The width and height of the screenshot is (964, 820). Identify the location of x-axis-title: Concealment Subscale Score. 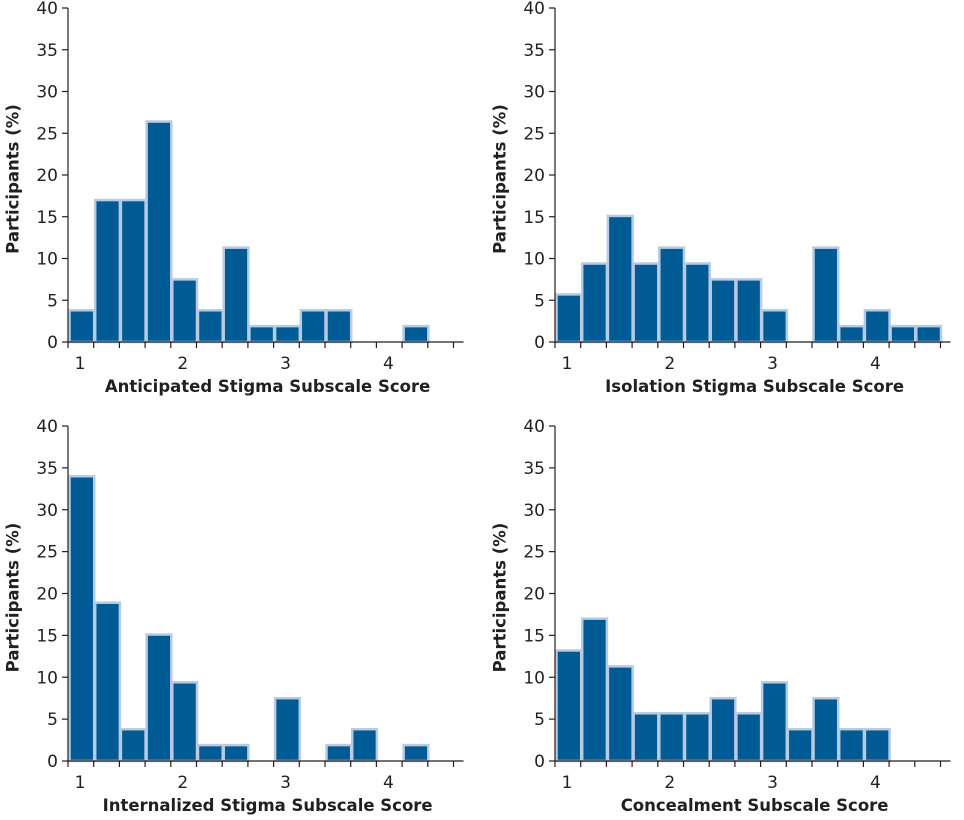
(755, 805).